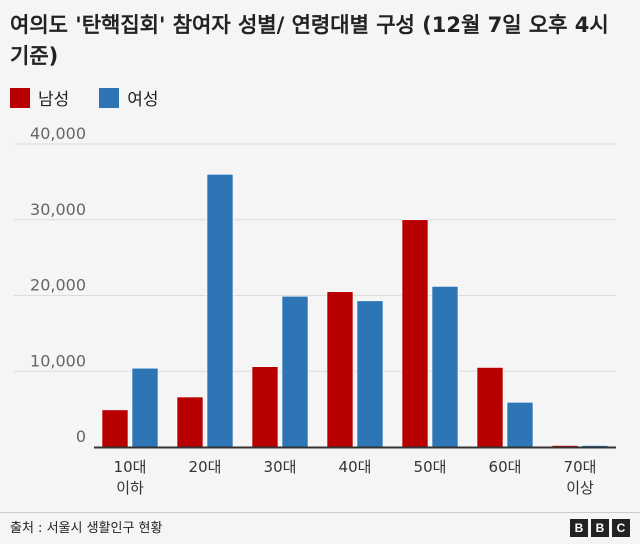 The image size is (640, 544). Describe the element at coordinates (580, 477) in the screenshot. I see `x-tick-label: 70대 이상` at that location.